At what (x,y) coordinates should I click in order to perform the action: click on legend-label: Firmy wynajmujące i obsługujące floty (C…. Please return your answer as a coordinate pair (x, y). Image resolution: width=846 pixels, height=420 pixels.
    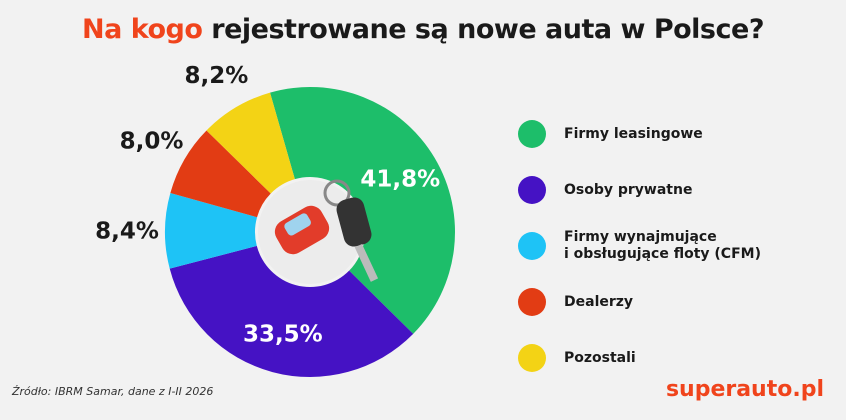
    Looking at the image, I should click on (662, 245).